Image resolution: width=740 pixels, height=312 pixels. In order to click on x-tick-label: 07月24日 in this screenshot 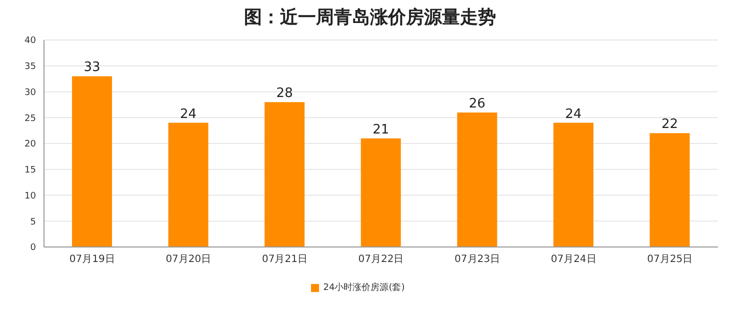, I will do `click(573, 260)`.